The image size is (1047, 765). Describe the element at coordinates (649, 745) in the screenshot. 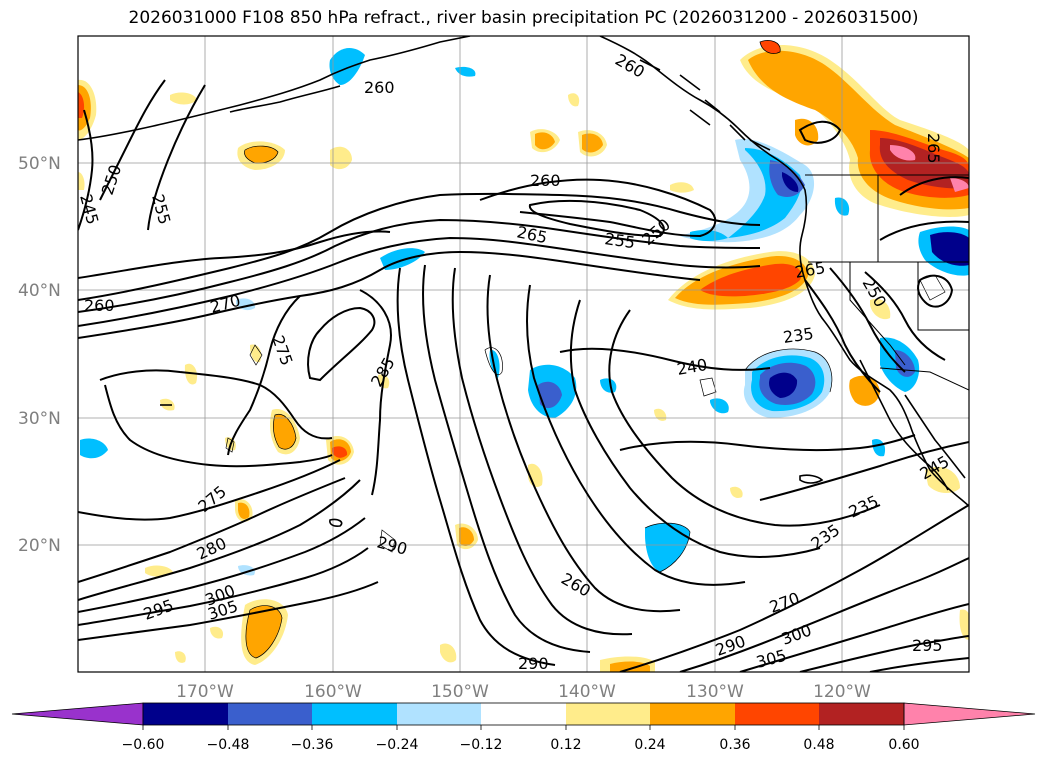

I see `colorbar-tick-label: 0.24` at that location.